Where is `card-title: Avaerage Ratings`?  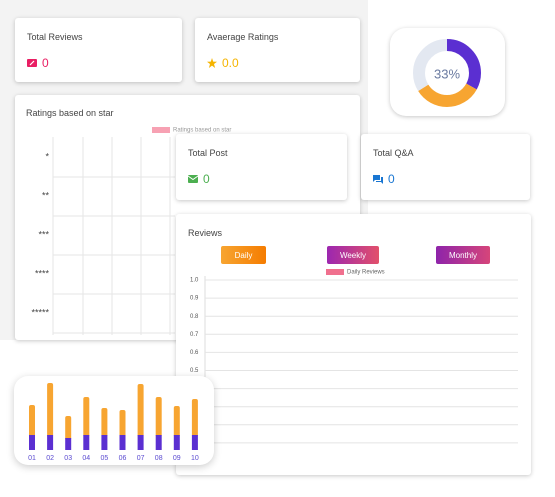
card-title: Avaerage Ratings is located at coordinates (243, 37).